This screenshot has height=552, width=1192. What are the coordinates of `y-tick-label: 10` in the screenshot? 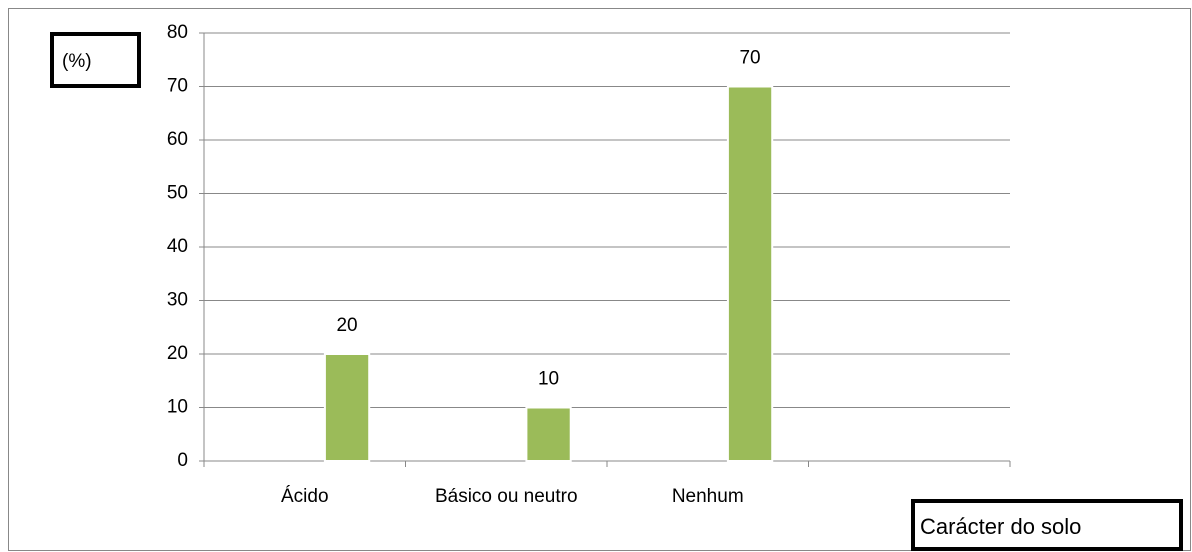 It's located at (177, 407).